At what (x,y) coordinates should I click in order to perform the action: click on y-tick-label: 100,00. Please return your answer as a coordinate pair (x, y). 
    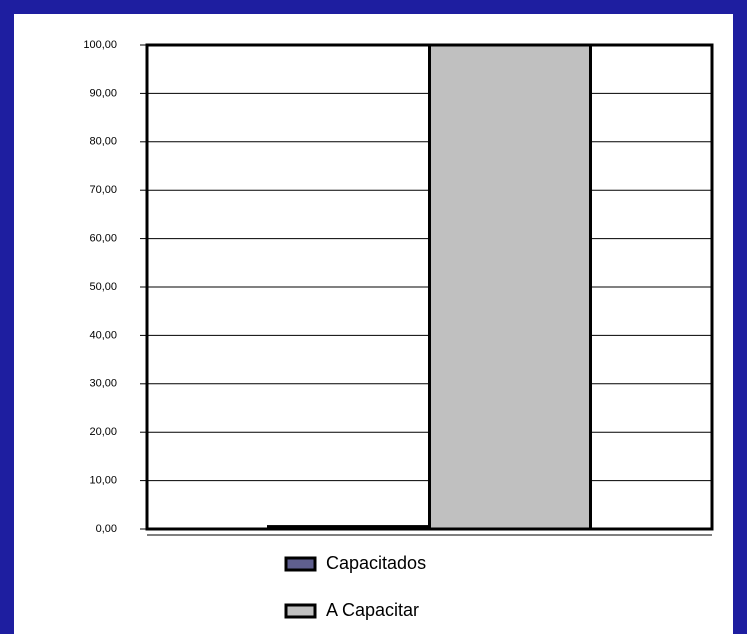
    Looking at the image, I should click on (100, 45).